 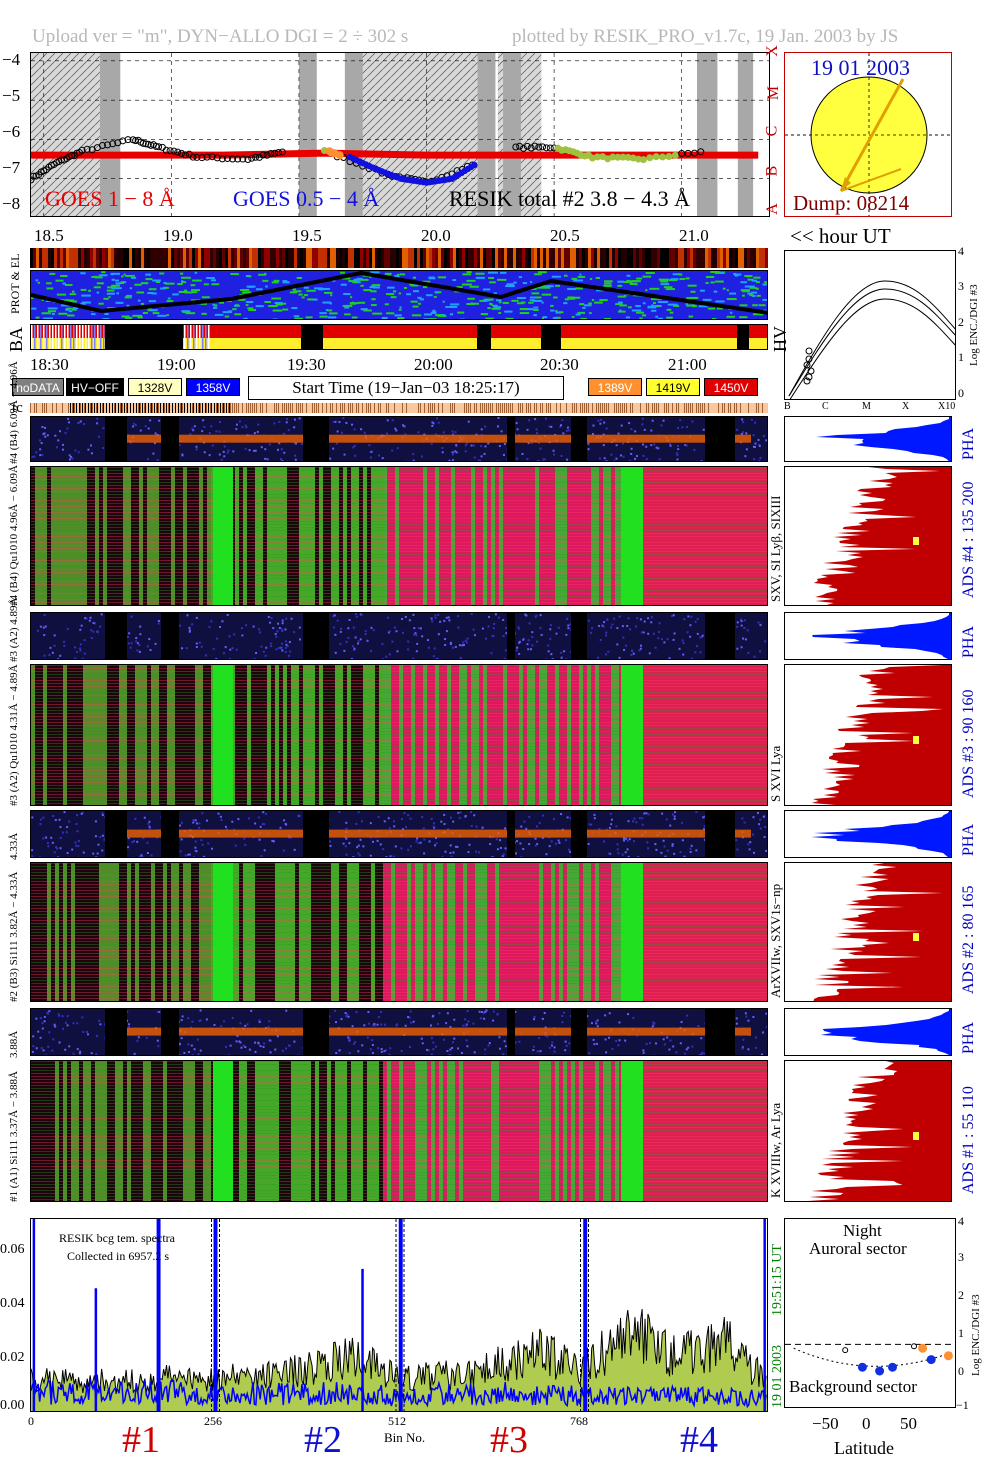 I want to click on hv-row, so click(x=399, y=343).